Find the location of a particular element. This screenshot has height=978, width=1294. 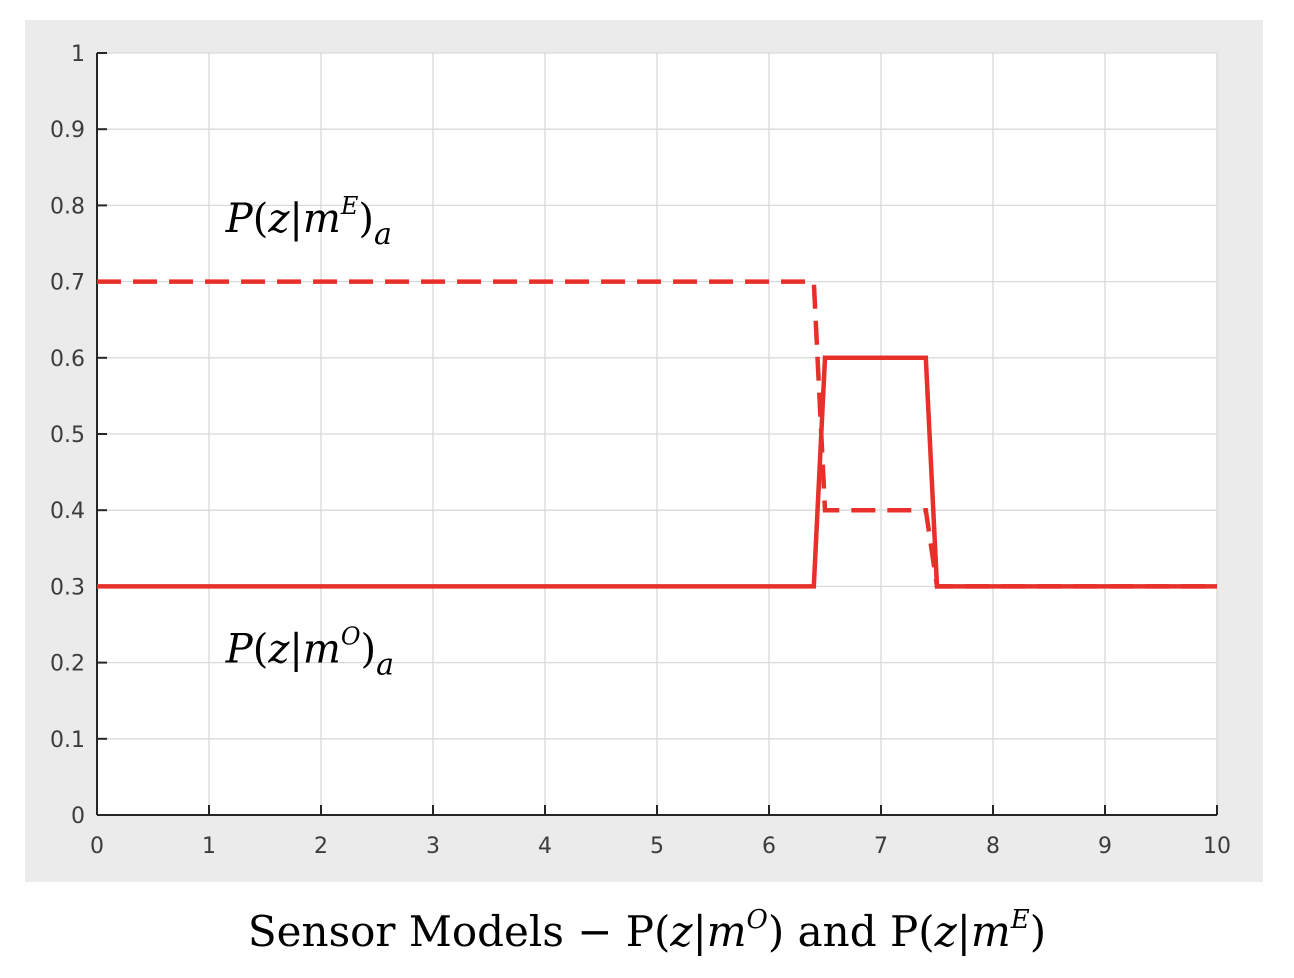

y-tick-label-10: 1 is located at coordinates (78, 54).